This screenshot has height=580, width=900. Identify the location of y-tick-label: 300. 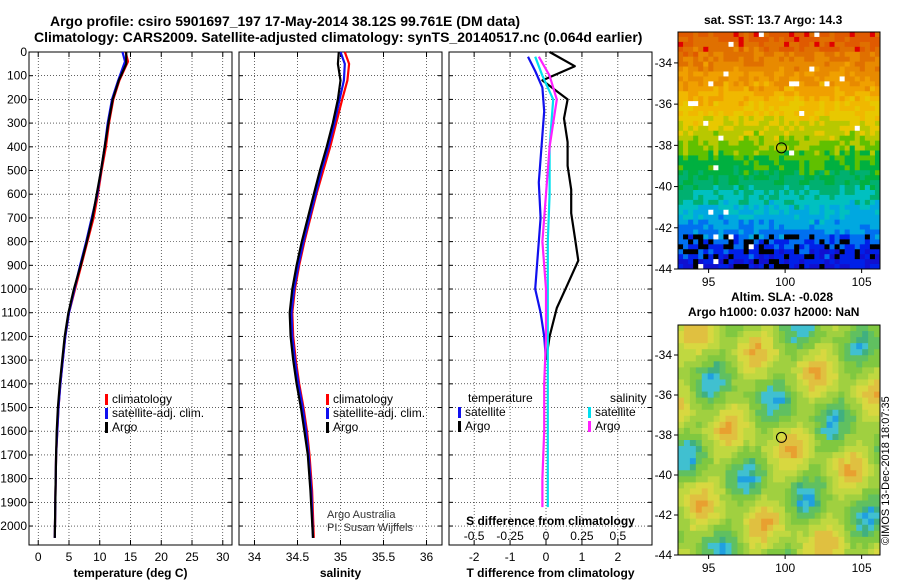
(17, 123).